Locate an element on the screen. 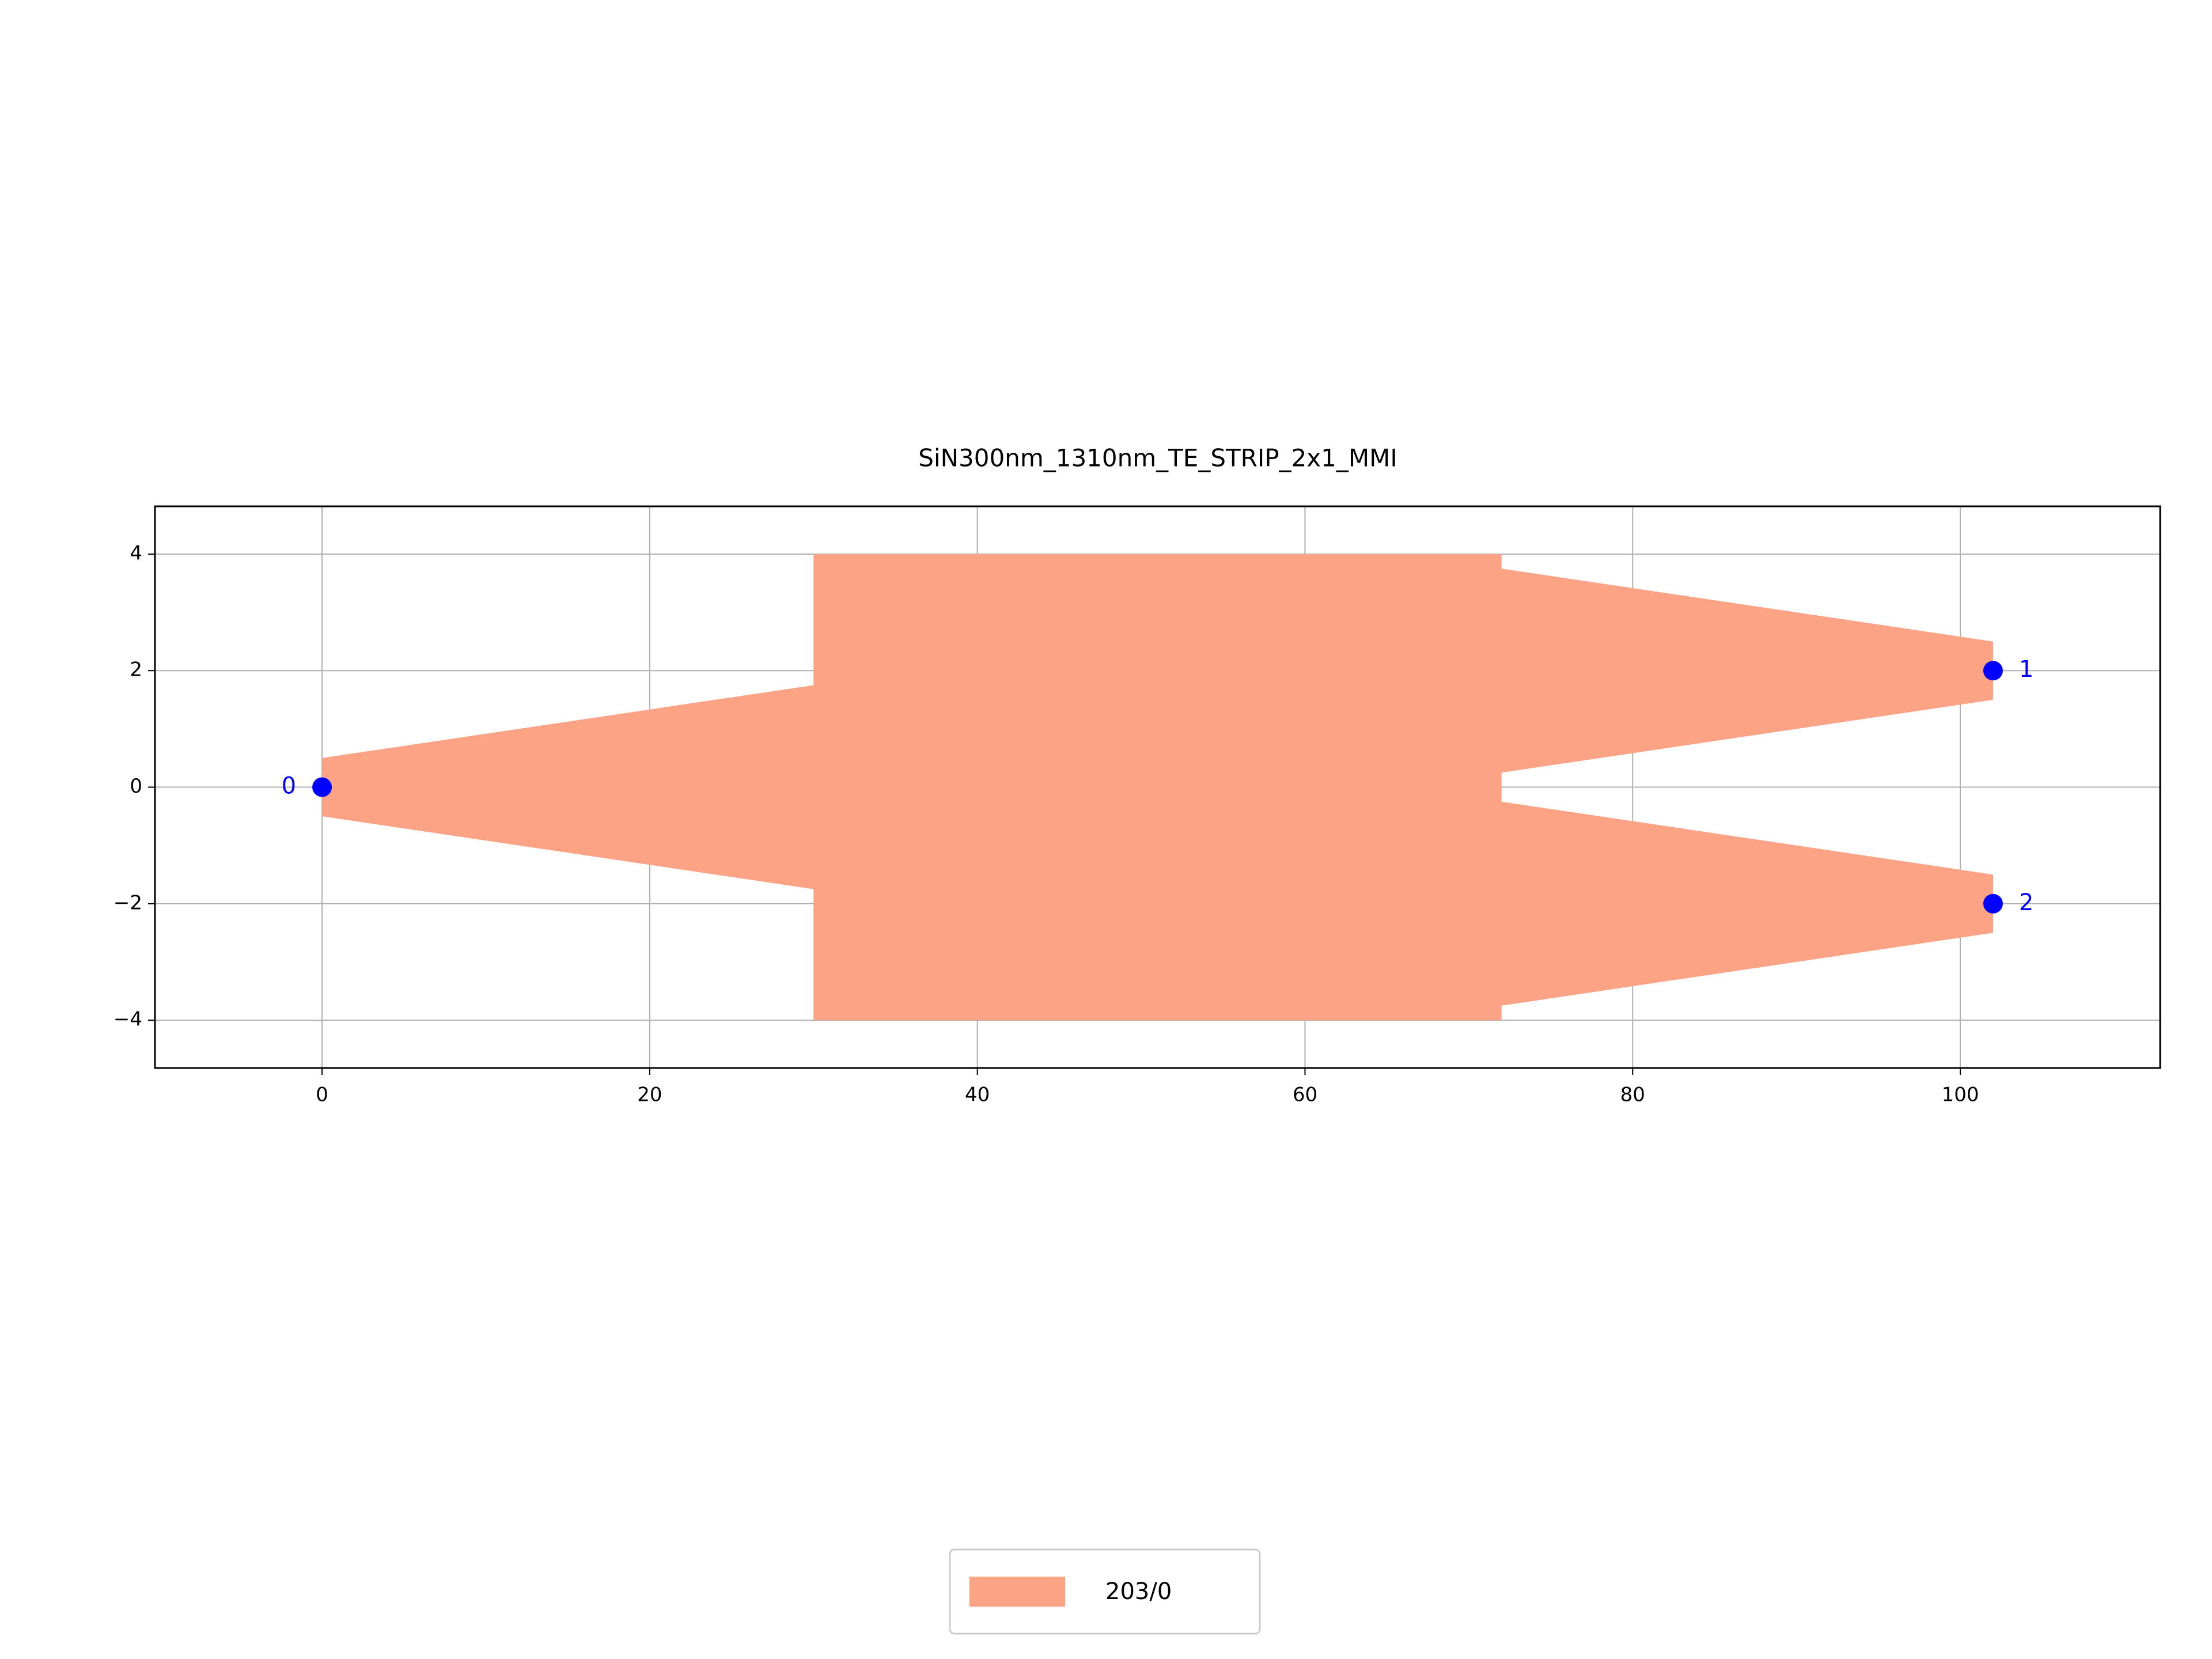  port-label: 2 is located at coordinates (2026, 902).